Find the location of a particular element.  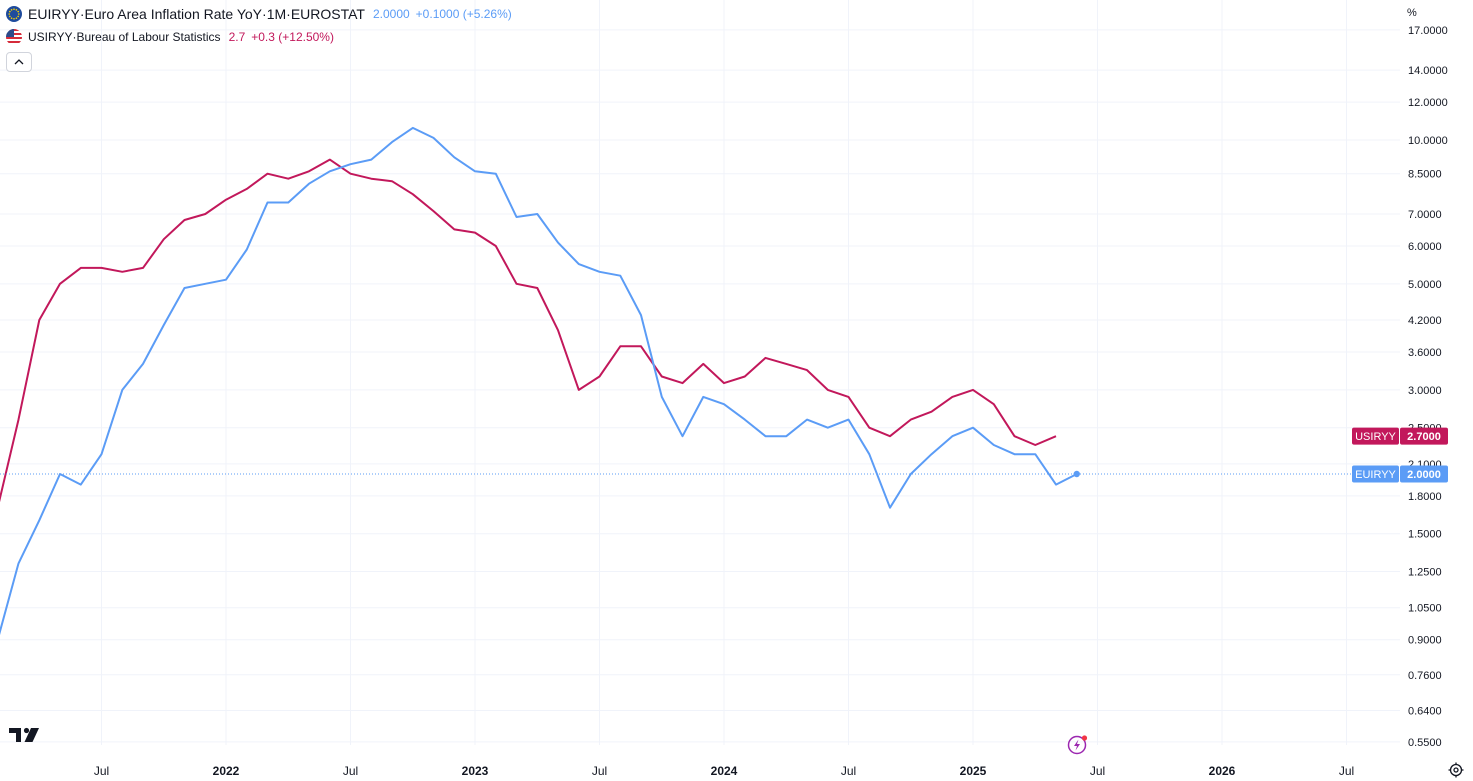

collapse-legend-button is located at coordinates (19, 62).